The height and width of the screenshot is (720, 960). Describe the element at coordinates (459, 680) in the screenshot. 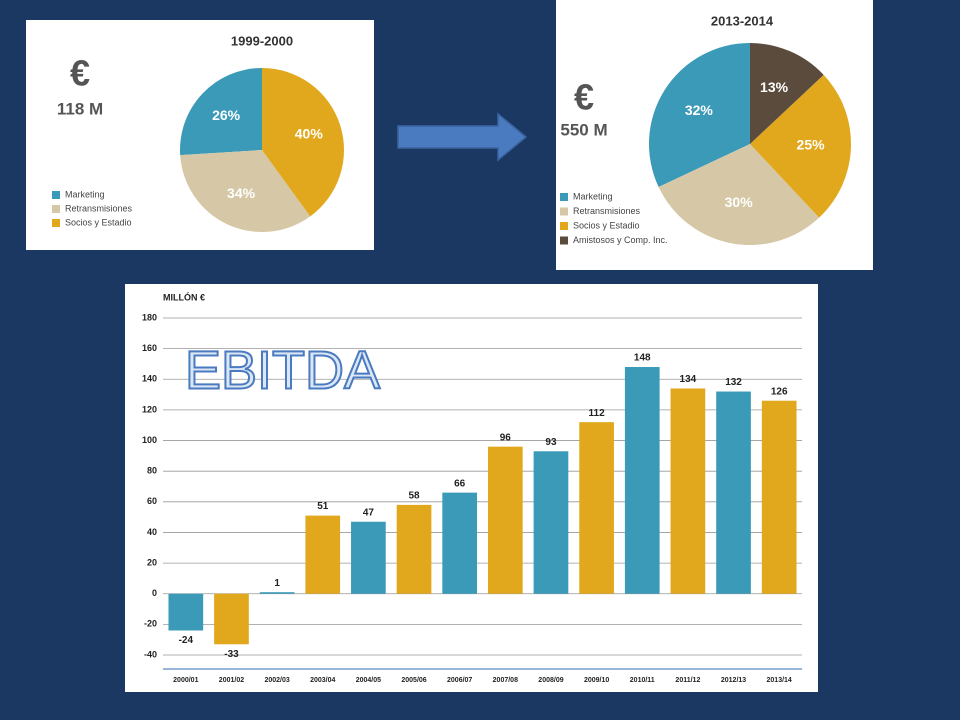

I see `x-tick-label: 2006/07` at that location.